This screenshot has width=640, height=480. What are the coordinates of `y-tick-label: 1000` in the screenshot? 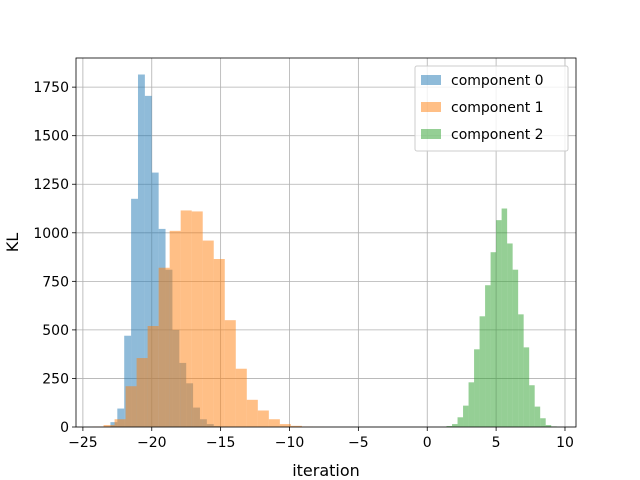 It's located at (51, 234).